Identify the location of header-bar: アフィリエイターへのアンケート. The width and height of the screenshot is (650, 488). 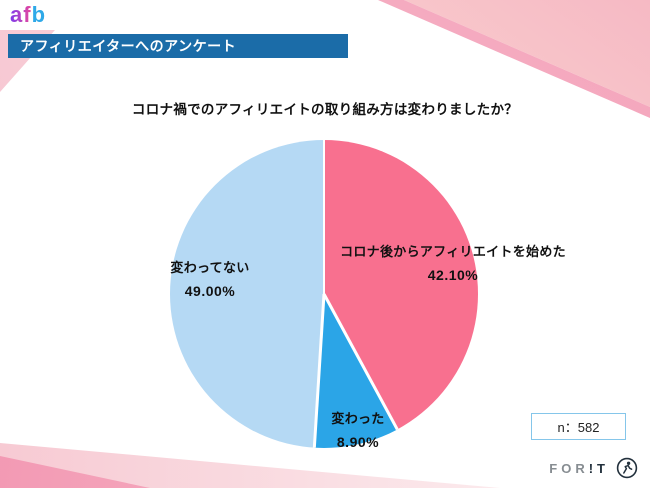
(178, 46).